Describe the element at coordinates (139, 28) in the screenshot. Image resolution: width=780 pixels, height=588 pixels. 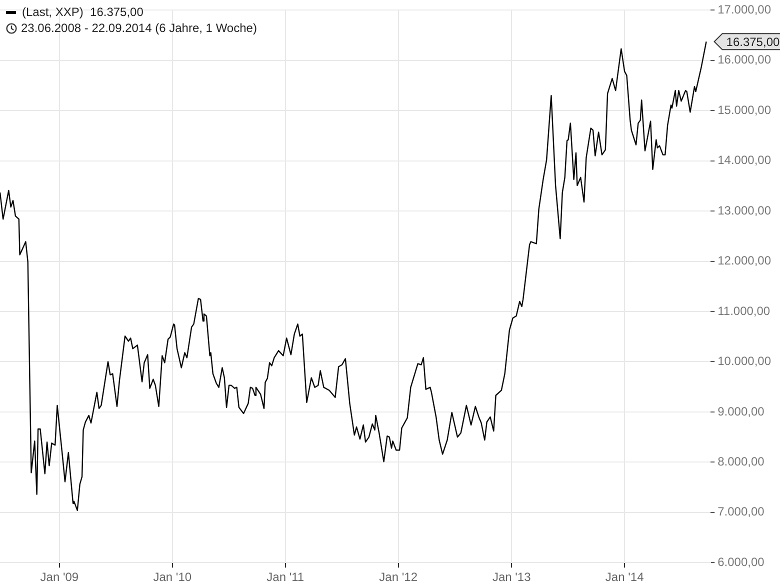
I see `text: 23.06.2008 - 22.09.2014 (6 Jahre, 1 Woche)` at that location.